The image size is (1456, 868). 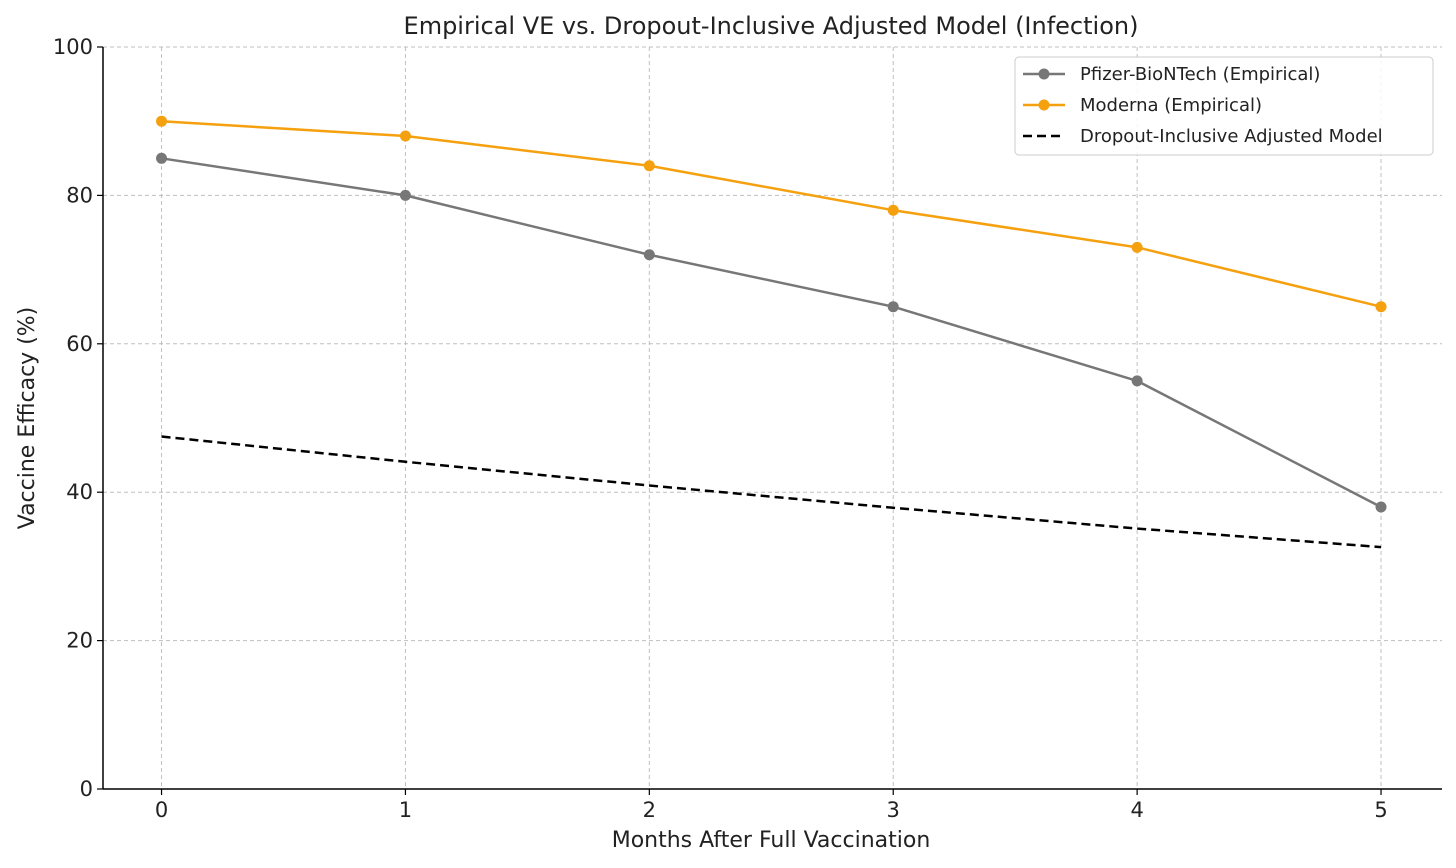 I want to click on legend-box, so click(x=1224, y=106).